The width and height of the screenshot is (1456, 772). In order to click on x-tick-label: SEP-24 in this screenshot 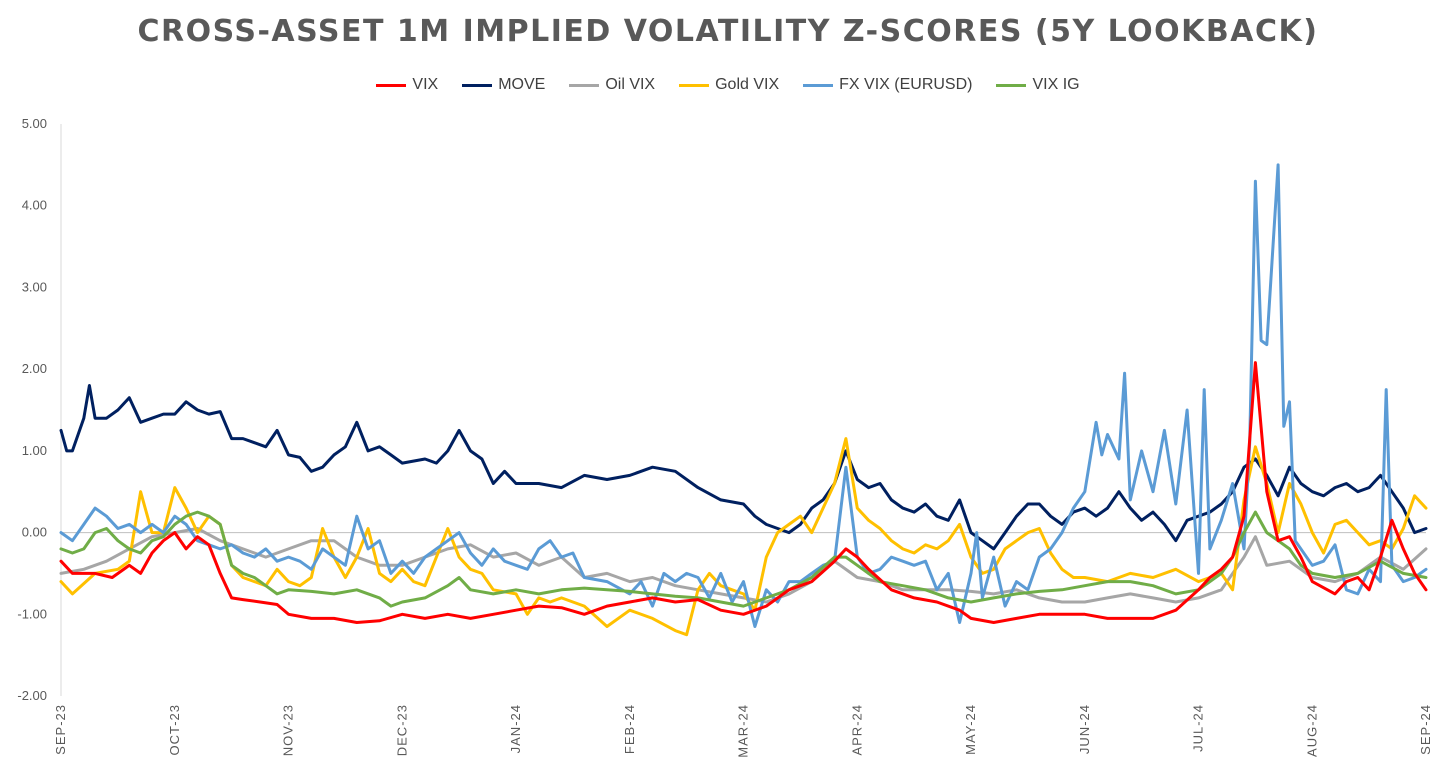, I will do `click(1425, 729)`.